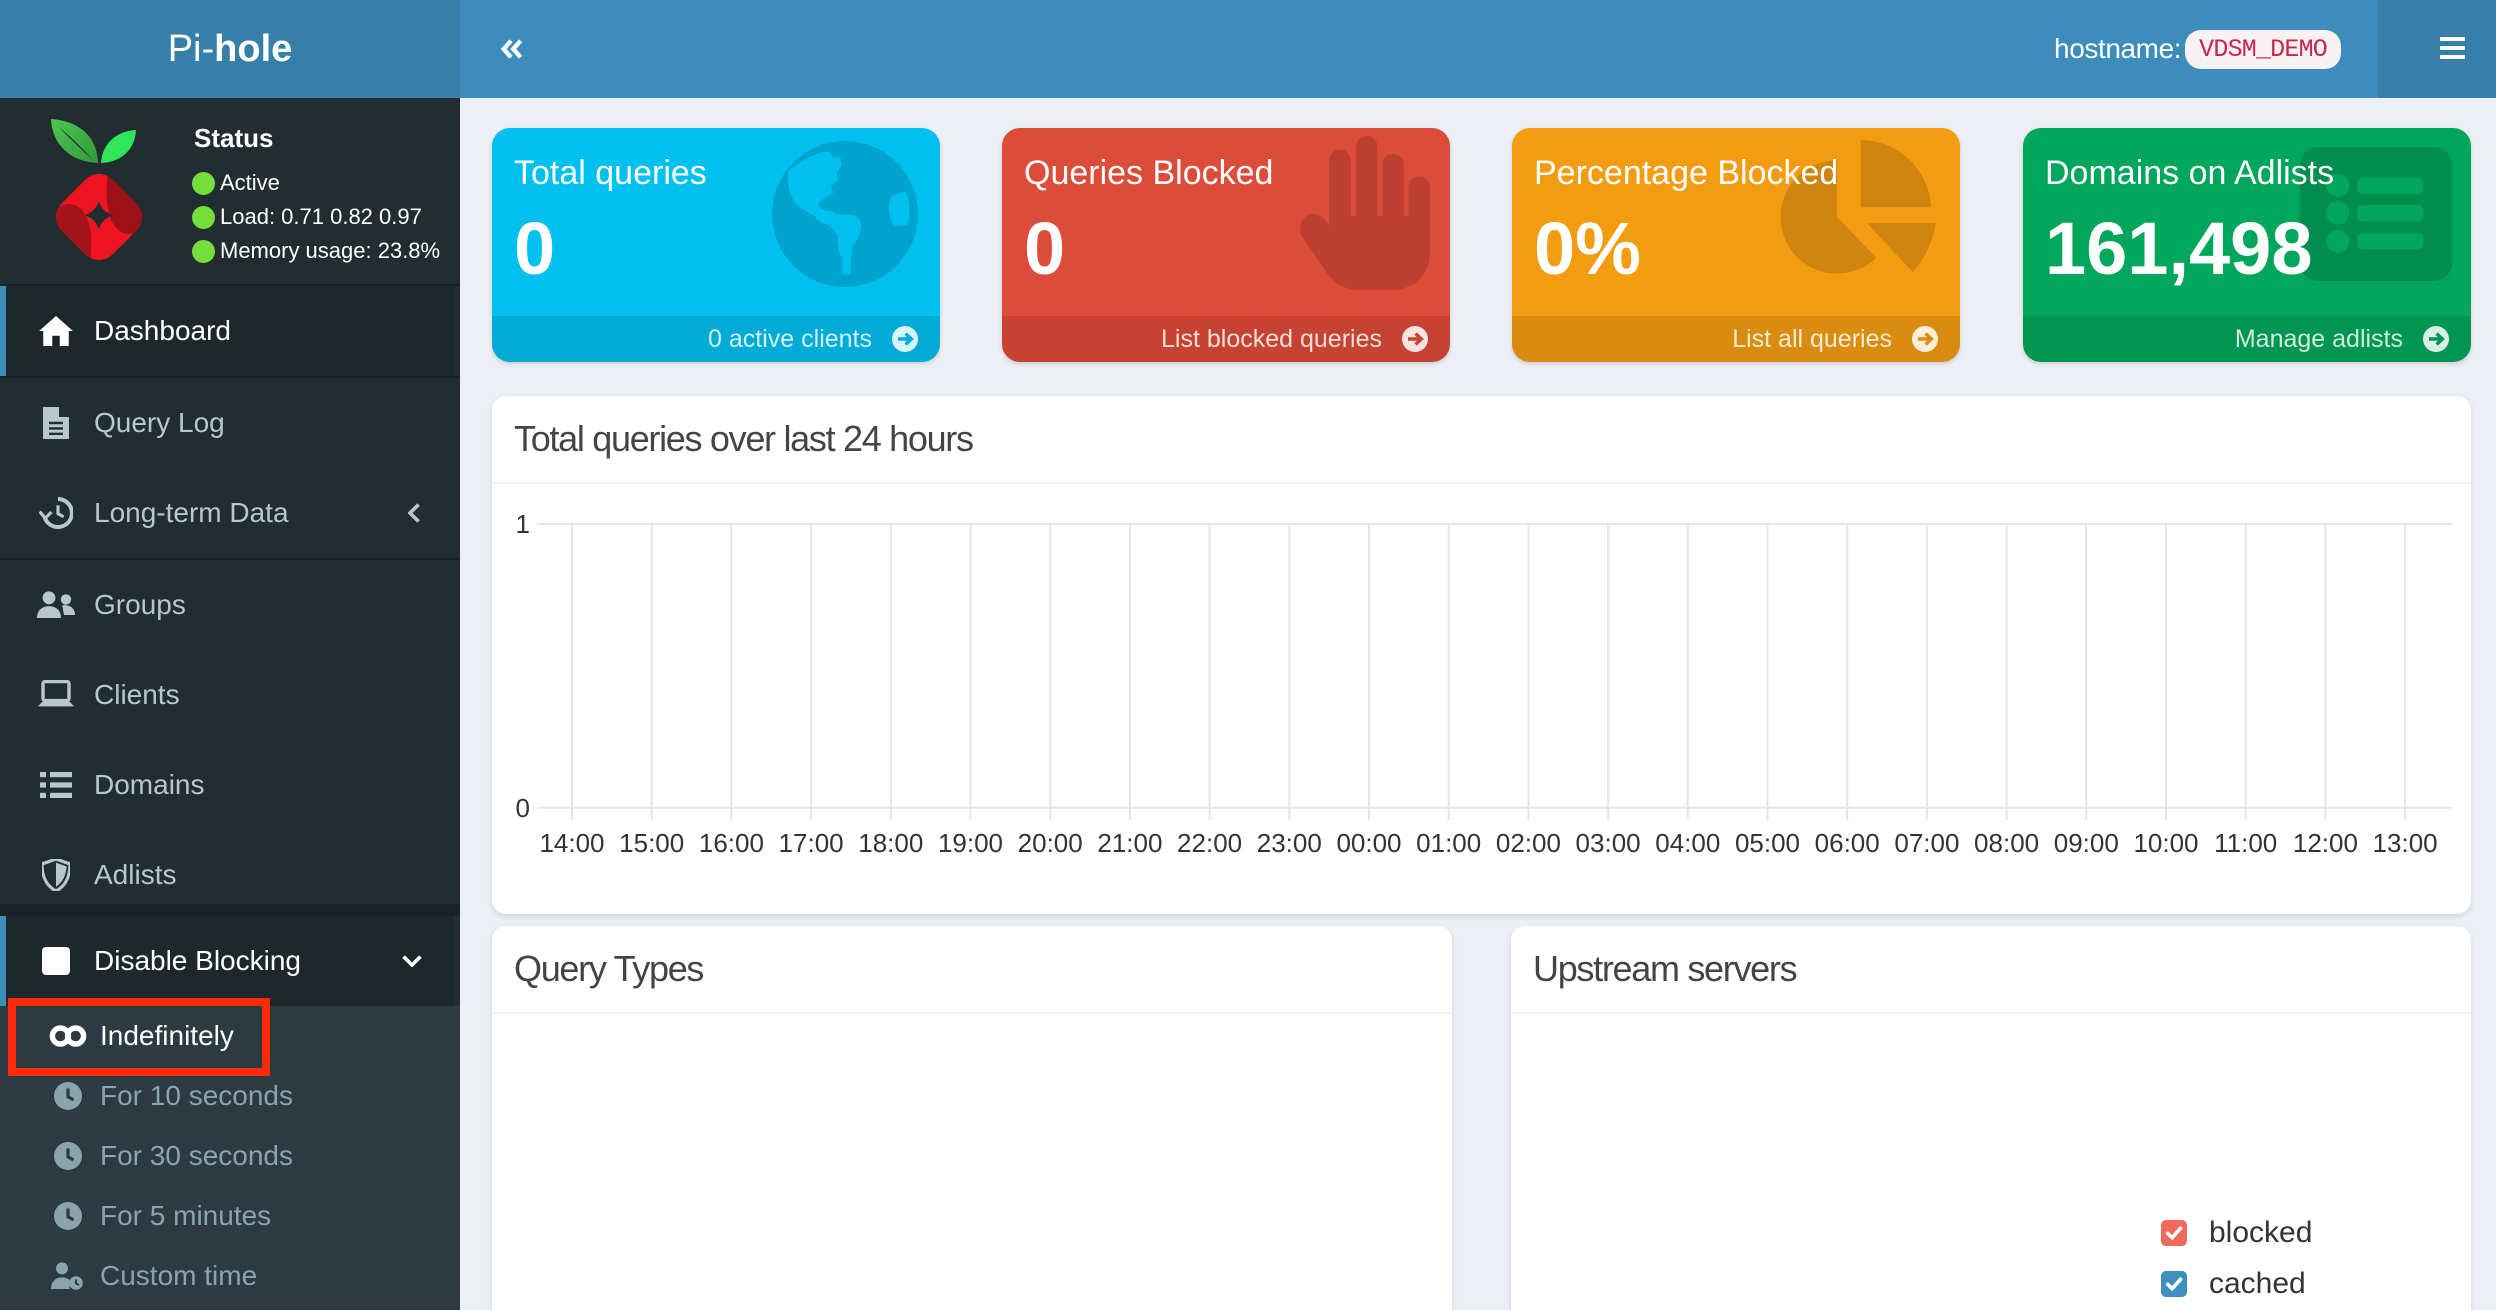 The width and height of the screenshot is (2496, 1310). What do you see at coordinates (1687, 843) in the screenshot?
I see `svg-text: 04:00` at bounding box center [1687, 843].